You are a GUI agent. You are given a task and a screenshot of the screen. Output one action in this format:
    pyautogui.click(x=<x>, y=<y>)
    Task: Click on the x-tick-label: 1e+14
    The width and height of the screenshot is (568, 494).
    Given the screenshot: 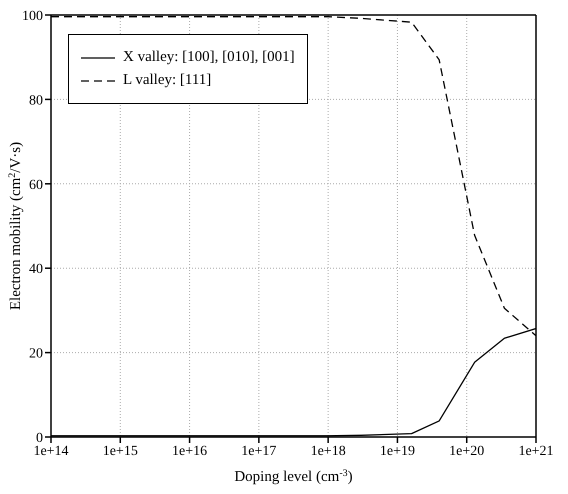 What is the action you would take?
    pyautogui.click(x=51, y=451)
    